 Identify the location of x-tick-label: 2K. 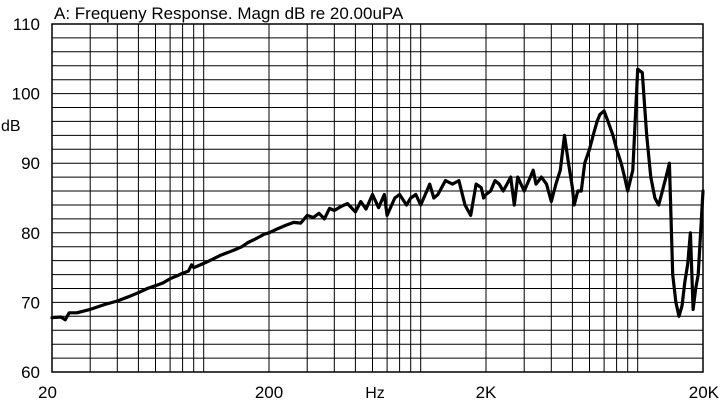
(486, 392).